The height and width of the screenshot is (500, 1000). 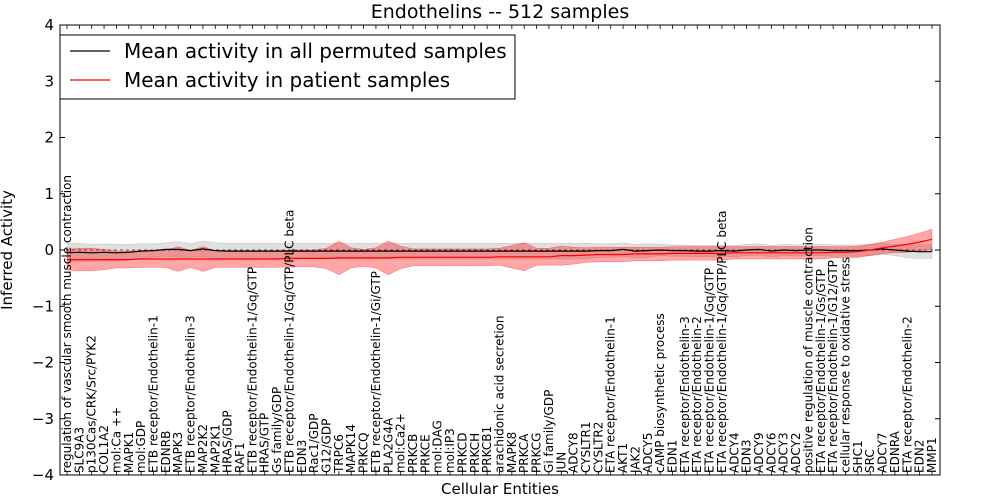 What do you see at coordinates (49, 25) in the screenshot?
I see `y-tick-label: 4` at bounding box center [49, 25].